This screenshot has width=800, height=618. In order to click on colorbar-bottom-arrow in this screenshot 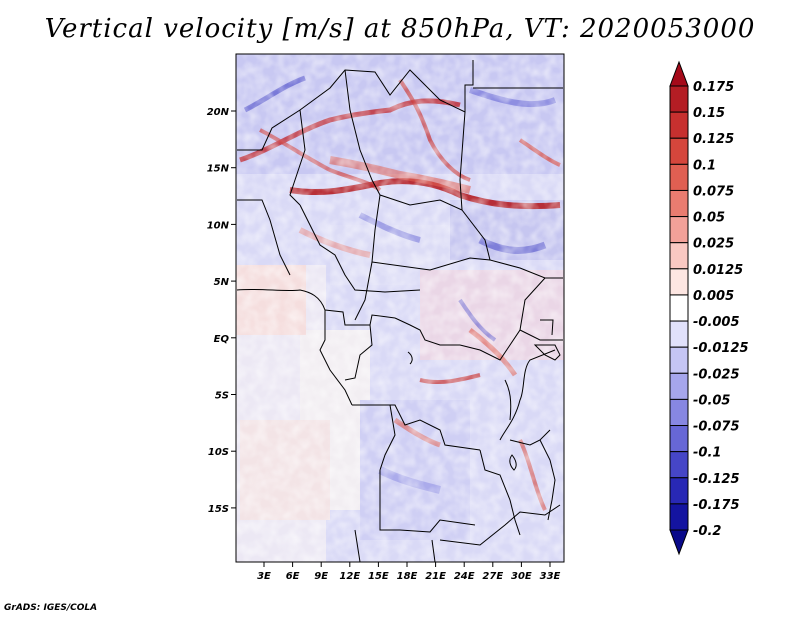, I will do `click(679, 542)`.